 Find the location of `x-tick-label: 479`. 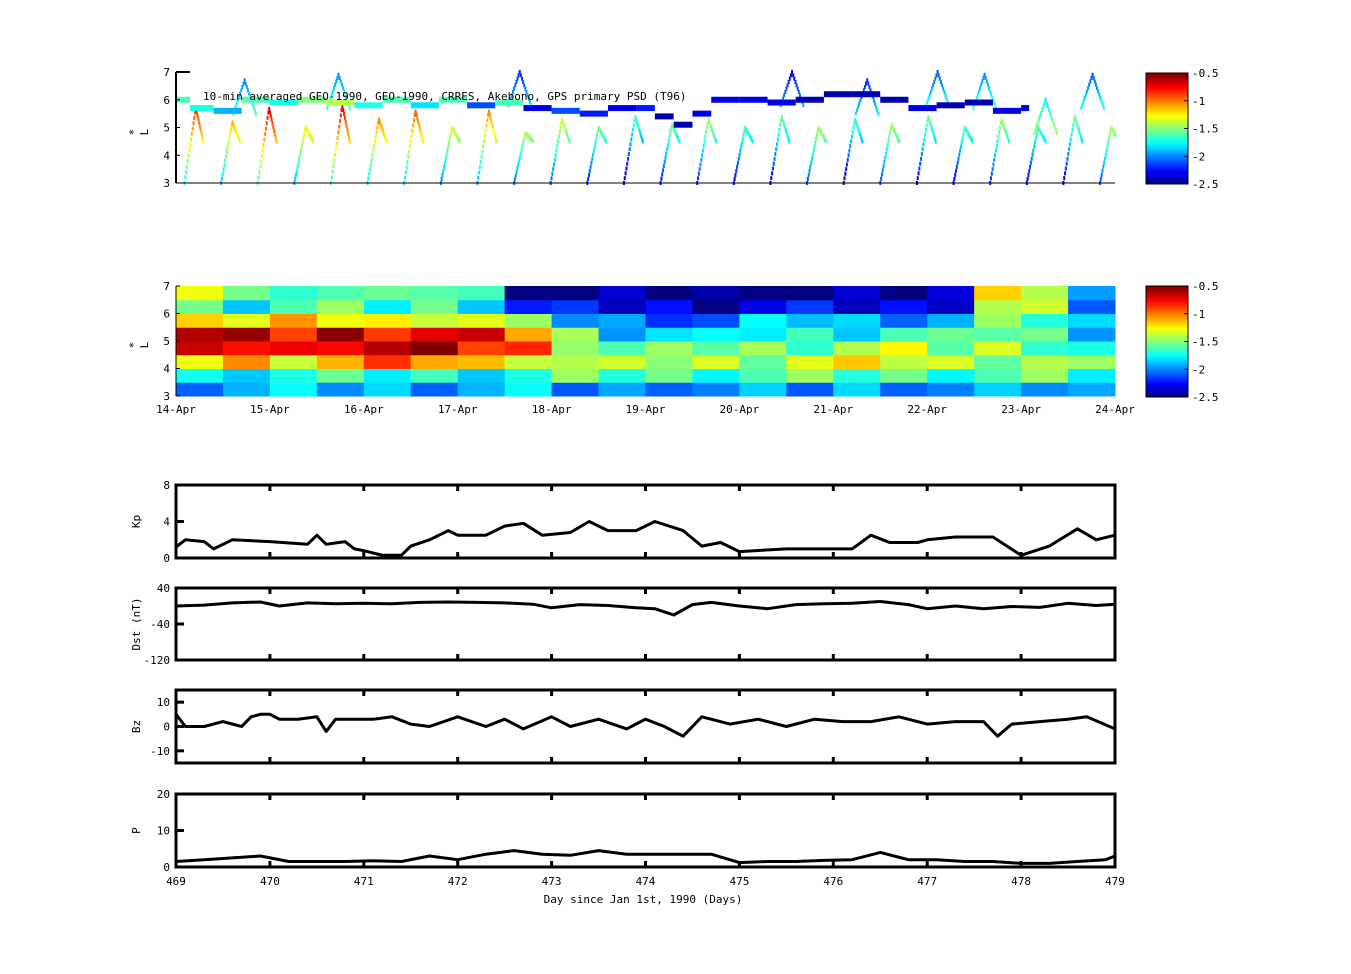

x-tick-label: 479 is located at coordinates (1115, 881).